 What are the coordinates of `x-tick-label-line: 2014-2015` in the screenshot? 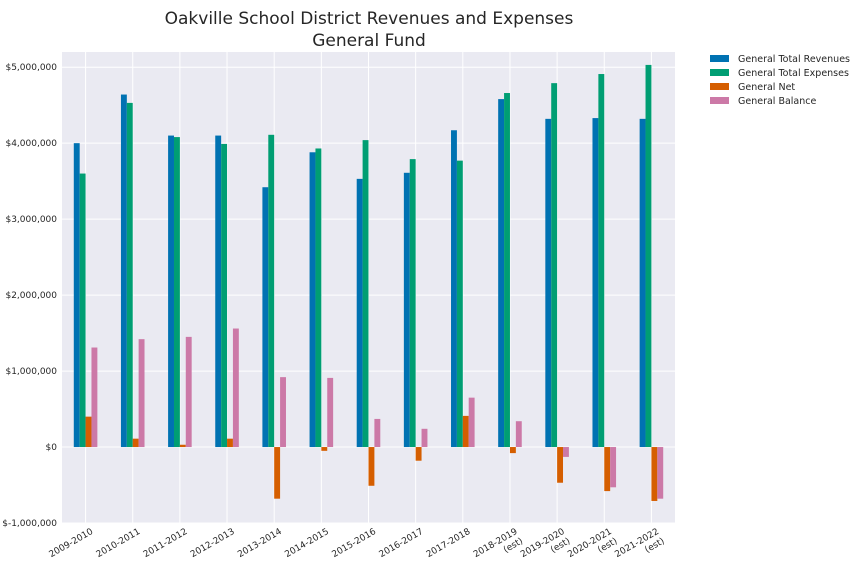 It's located at (306, 543).